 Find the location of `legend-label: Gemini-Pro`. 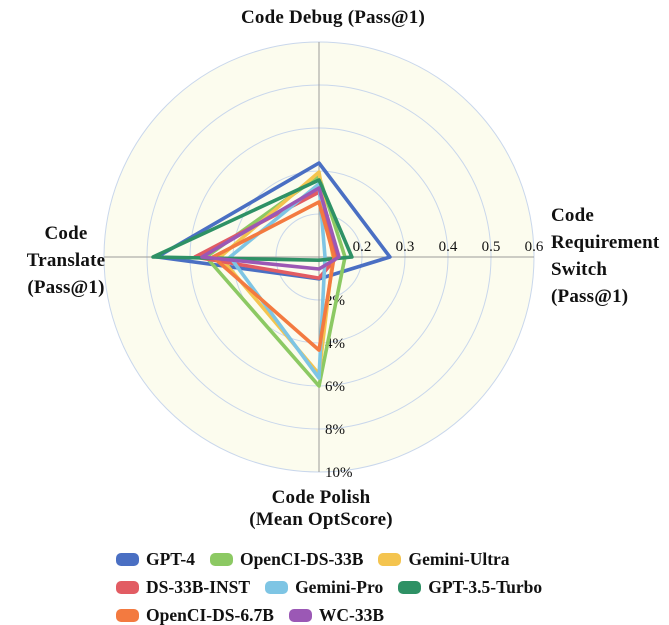

legend-label: Gemini-Pro is located at coordinates (339, 587).